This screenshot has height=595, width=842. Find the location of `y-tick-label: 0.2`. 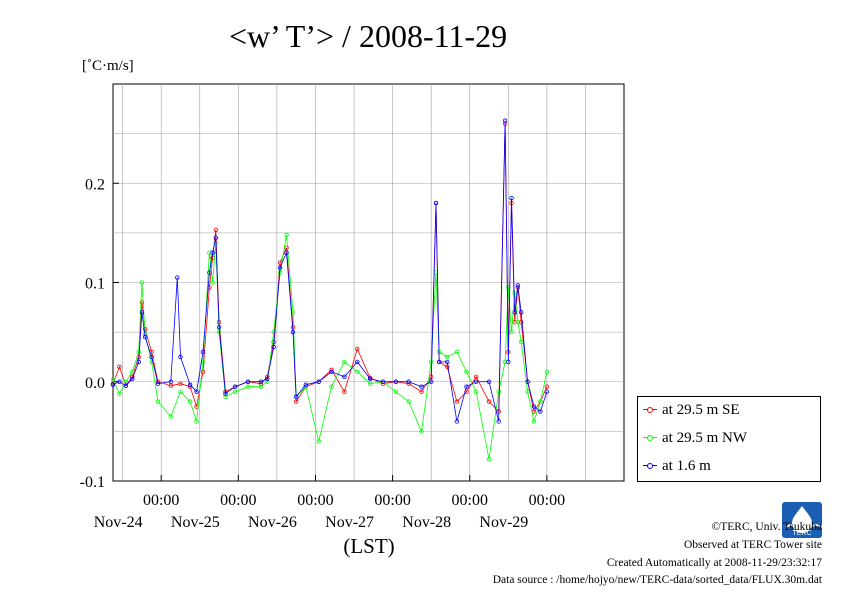

y-tick-label: 0.2 is located at coordinates (95, 184).